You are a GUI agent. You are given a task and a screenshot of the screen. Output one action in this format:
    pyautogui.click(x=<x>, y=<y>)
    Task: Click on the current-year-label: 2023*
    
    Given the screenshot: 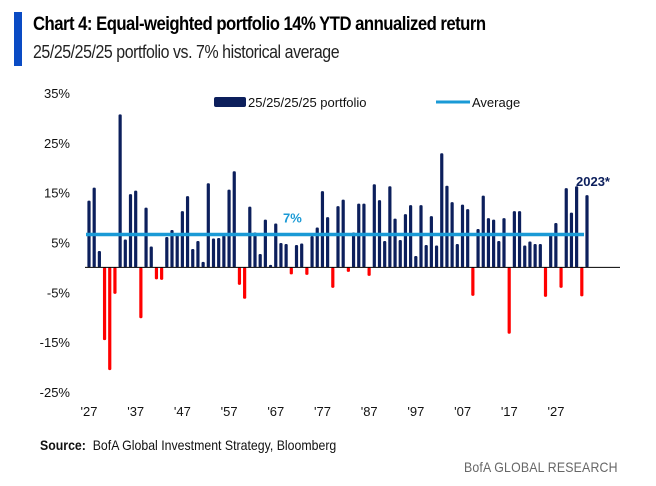 What is the action you would take?
    pyautogui.click(x=593, y=181)
    